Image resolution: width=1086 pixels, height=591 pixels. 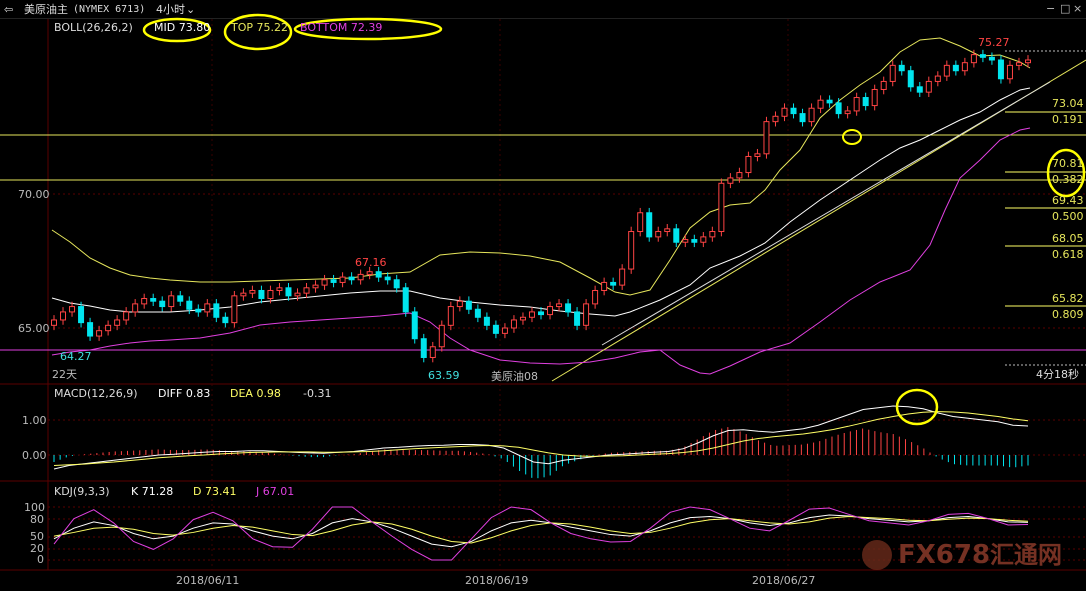 What do you see at coordinates (275, 491) in the screenshot?
I see `kdj-j-value: J 67.01` at bounding box center [275, 491].